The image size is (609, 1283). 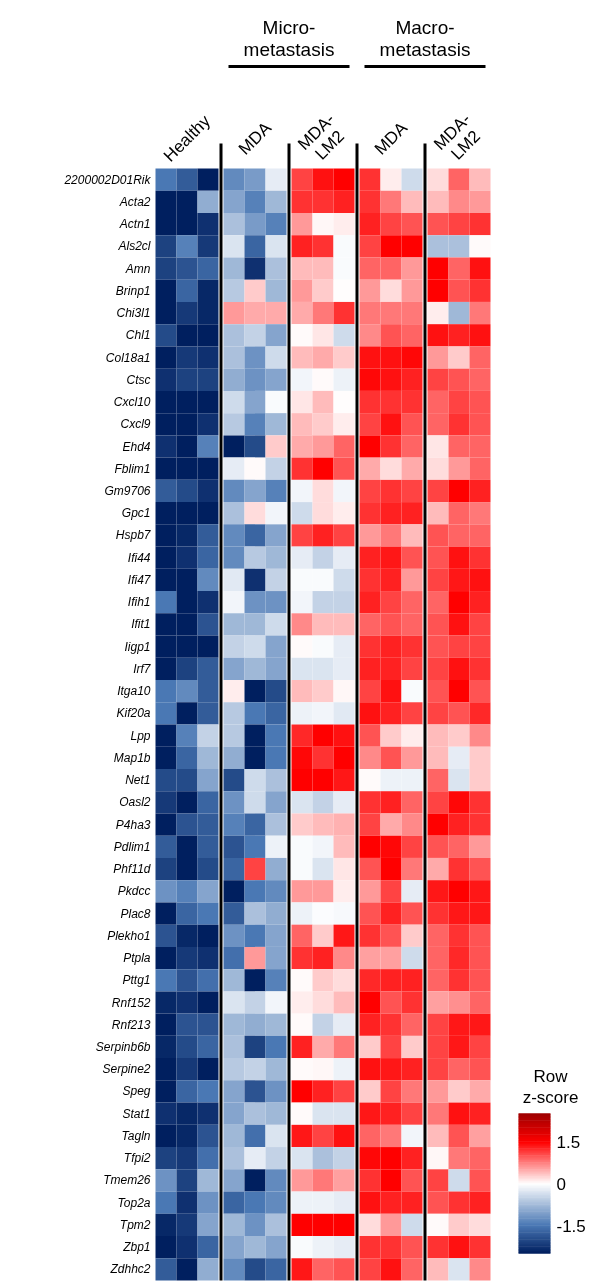 I want to click on y-tick-label: Plac8, so click(x=135, y=913).